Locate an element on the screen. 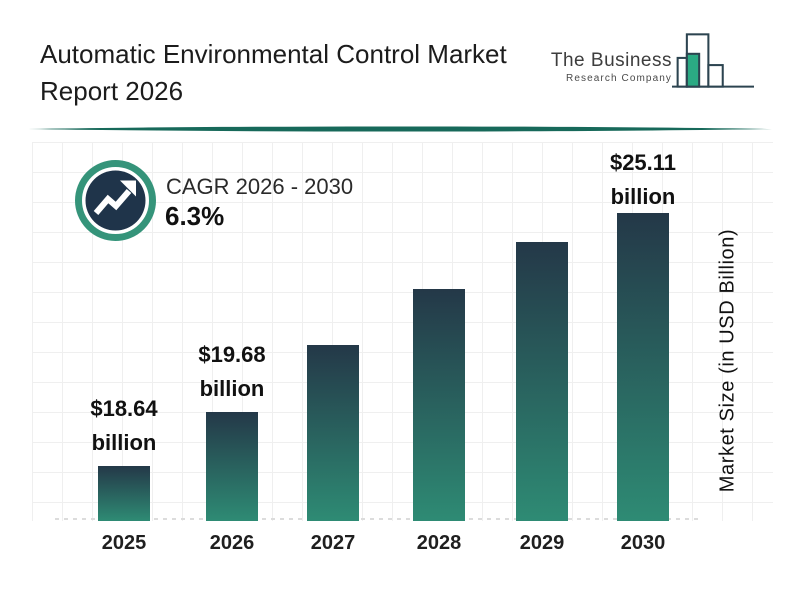 This screenshot has width=800, height=600. title-line-1: Automatic Environmental Control Market is located at coordinates (273, 54).